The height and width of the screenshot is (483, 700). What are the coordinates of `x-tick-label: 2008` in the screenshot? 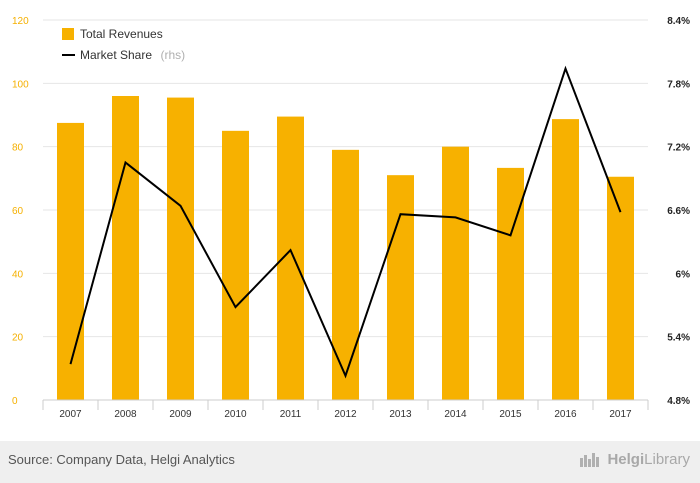 It's located at (125, 414).